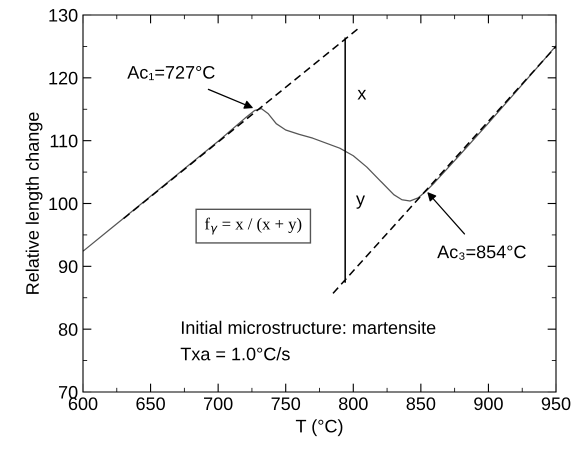 The width and height of the screenshot is (573, 453). What do you see at coordinates (83, 403) in the screenshot?
I see `x-tick-label: 600` at bounding box center [83, 403].